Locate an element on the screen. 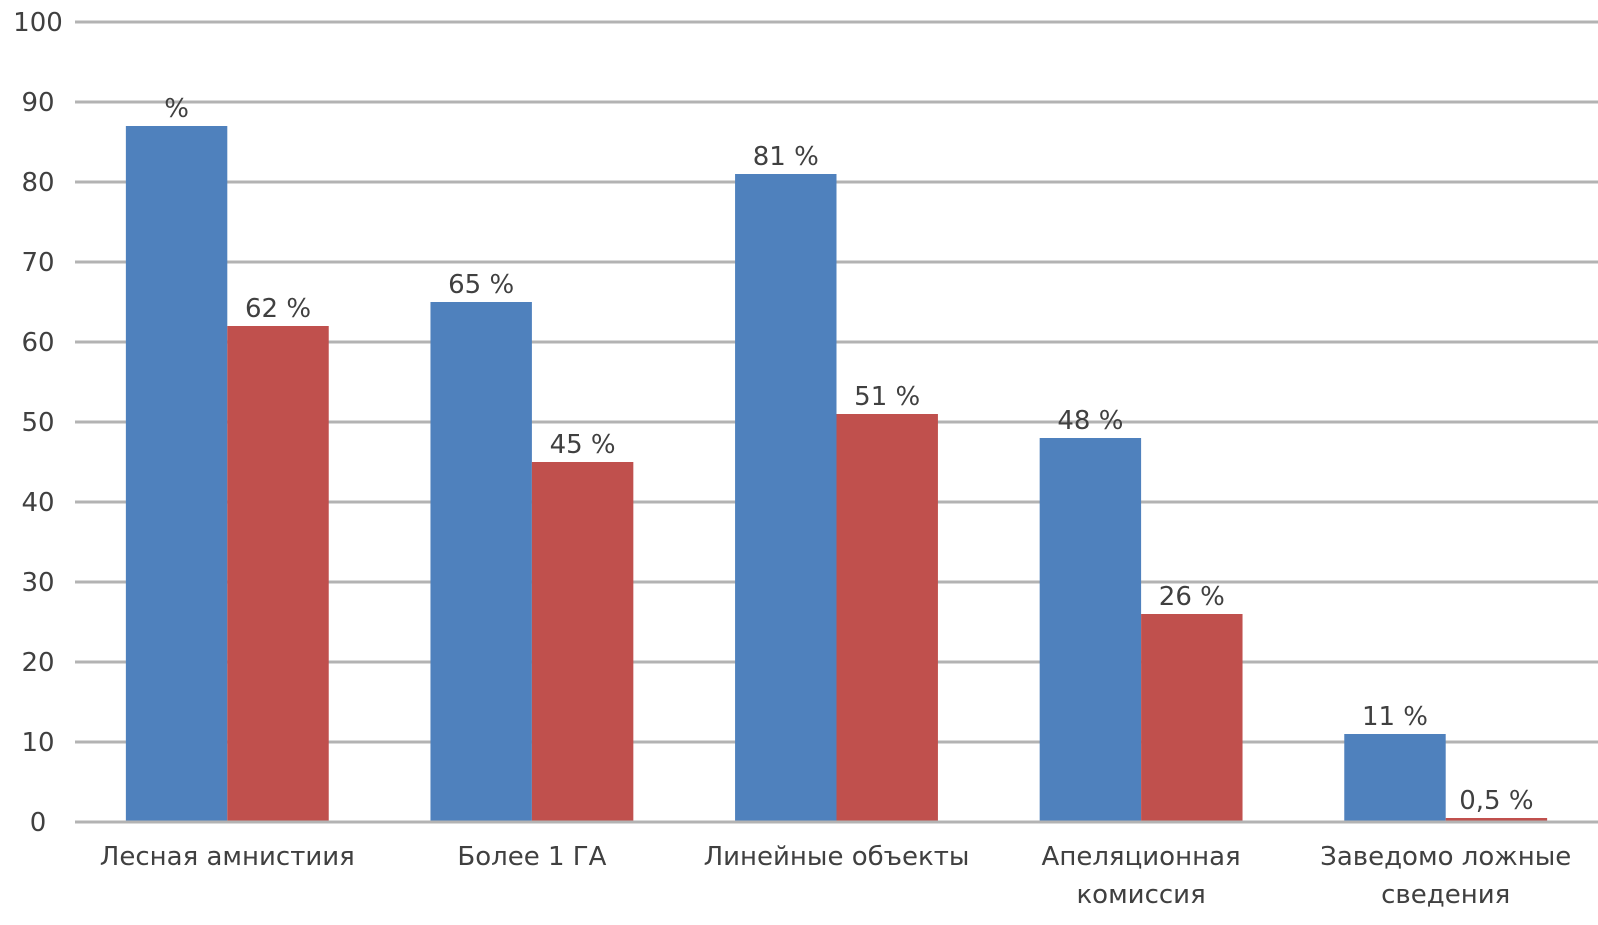 This screenshot has width=1598, height=925. y-tick-label: 70 is located at coordinates (37, 263).